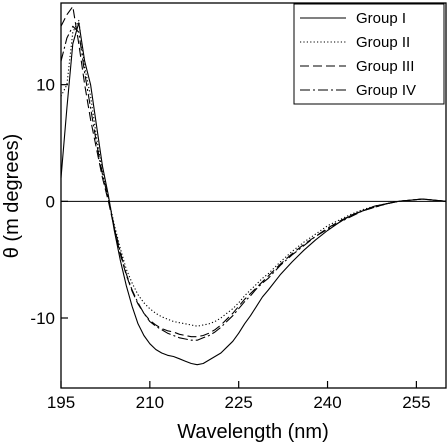  I want to click on legend: Group I Group II Group III Group IV, so click(369, 54).